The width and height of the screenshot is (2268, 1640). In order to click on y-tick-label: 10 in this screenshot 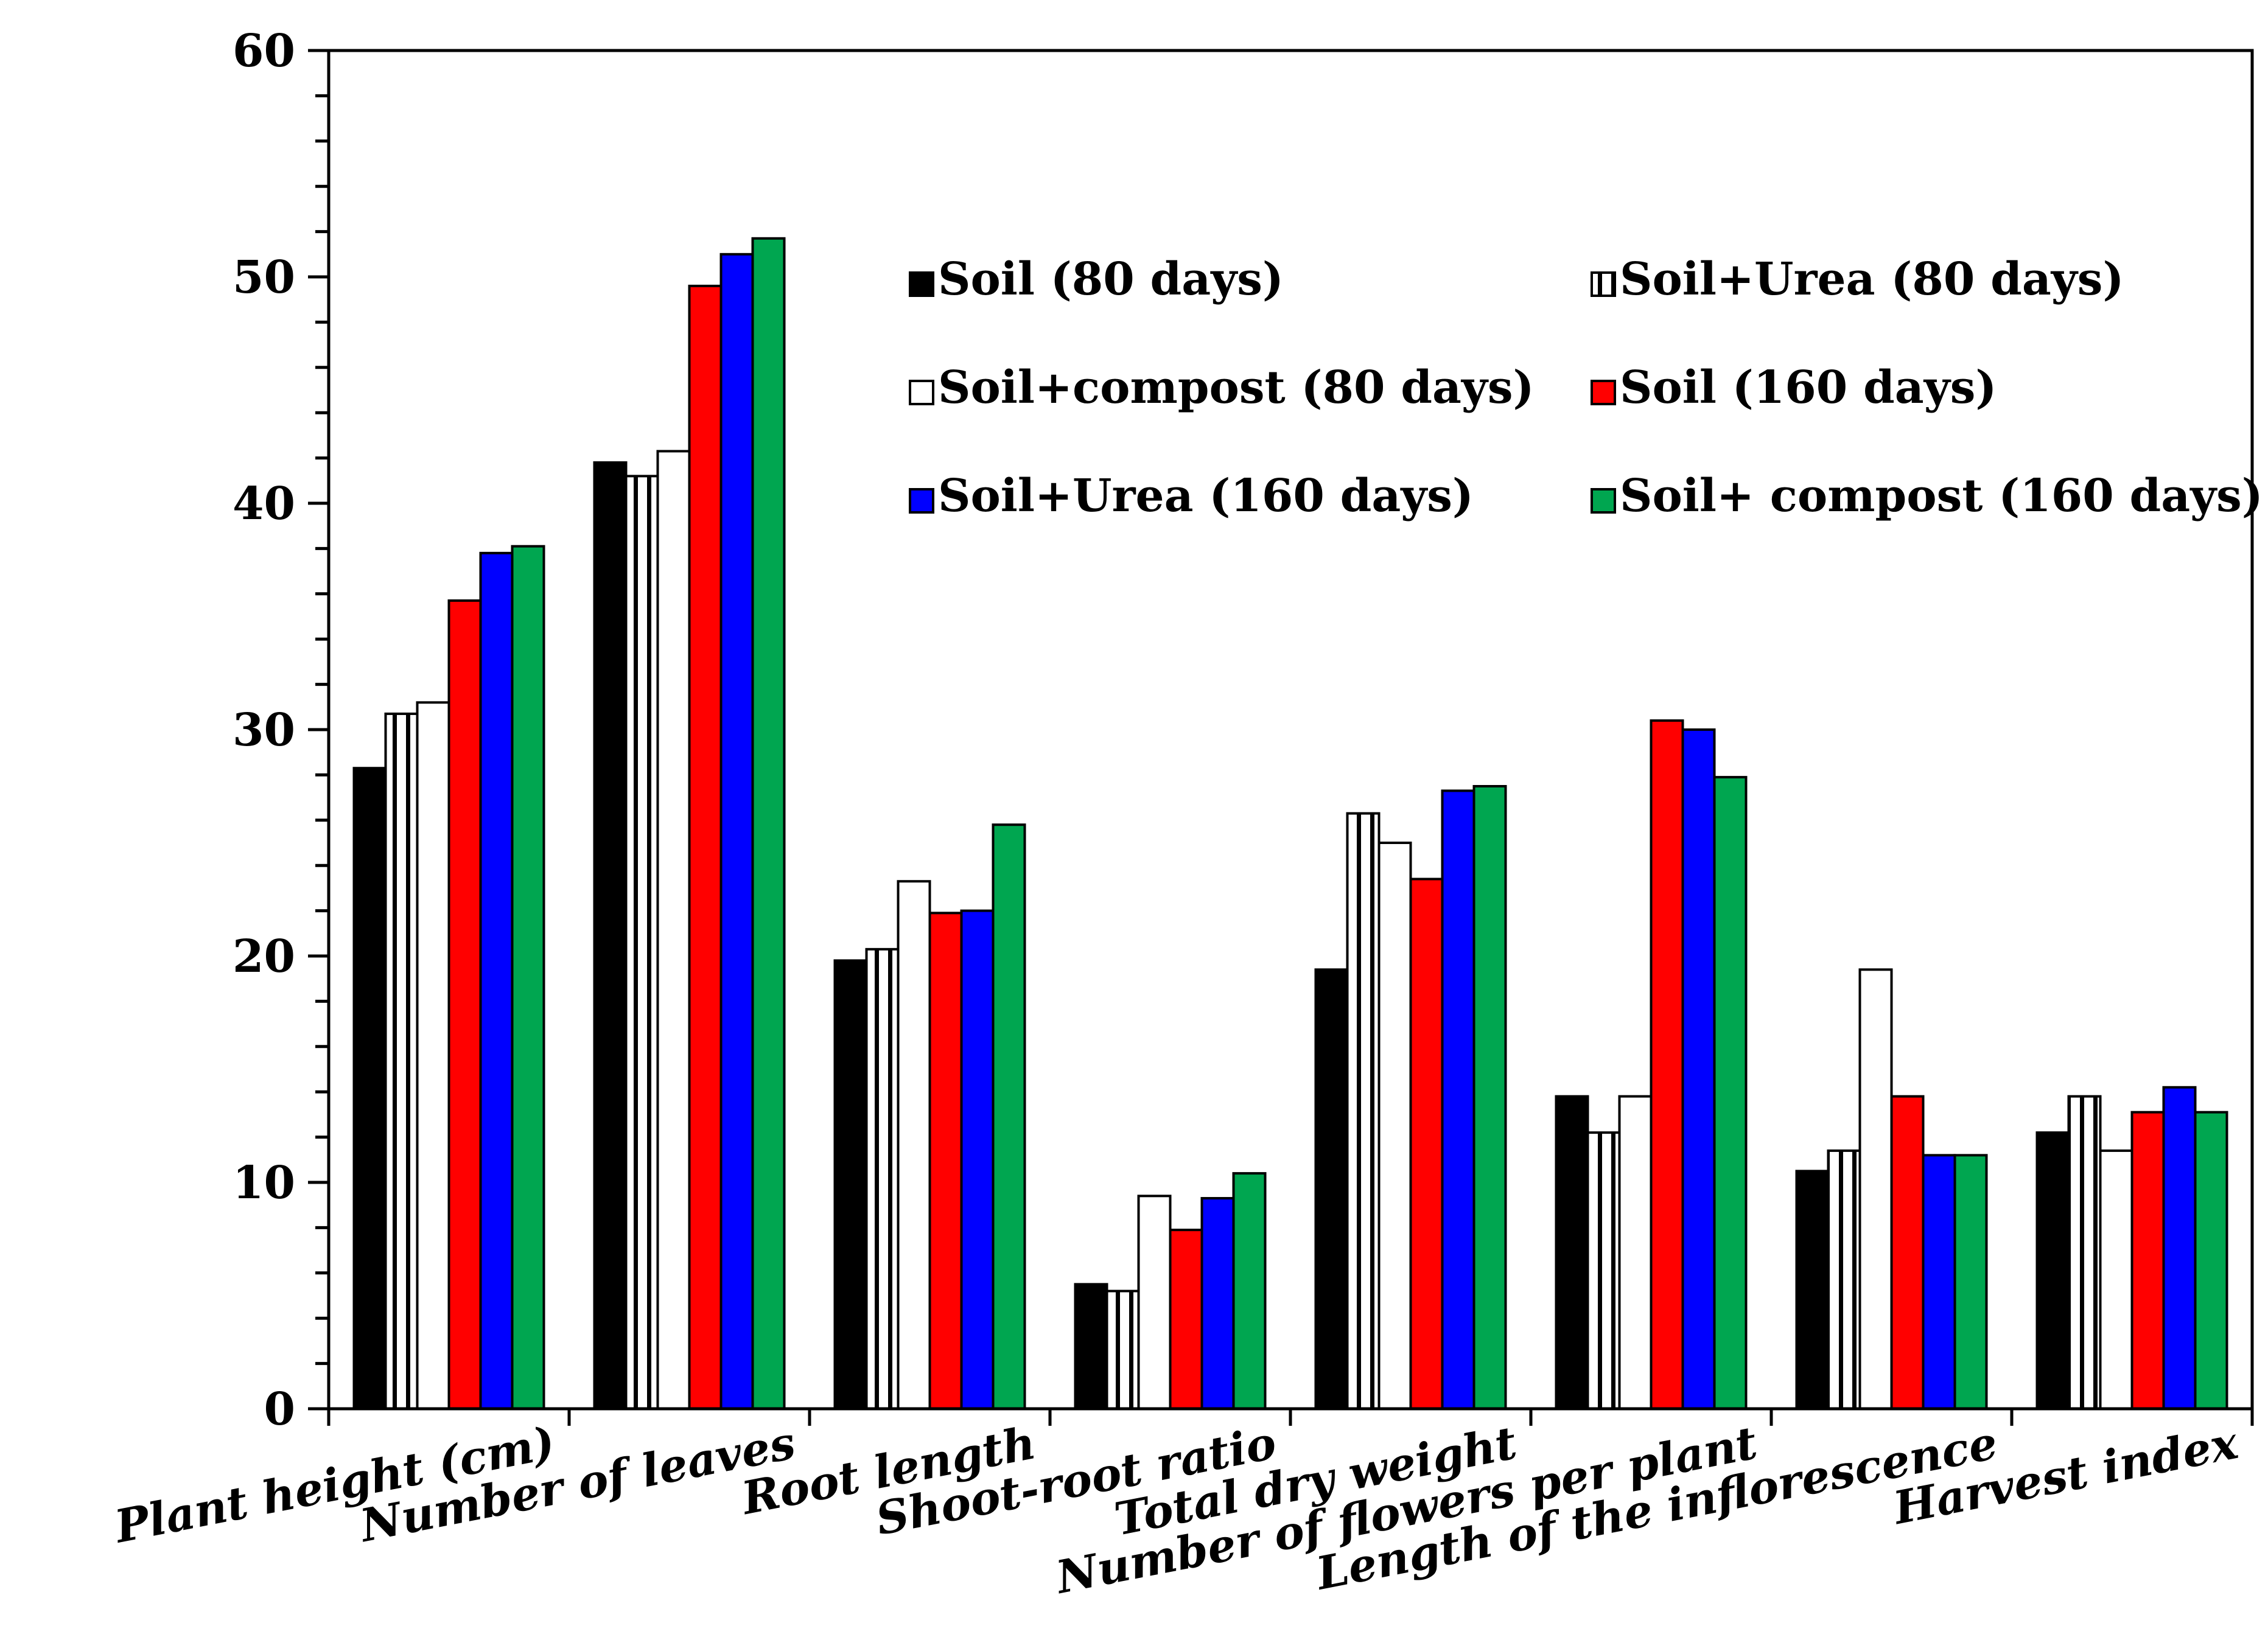, I will do `click(264, 1183)`.